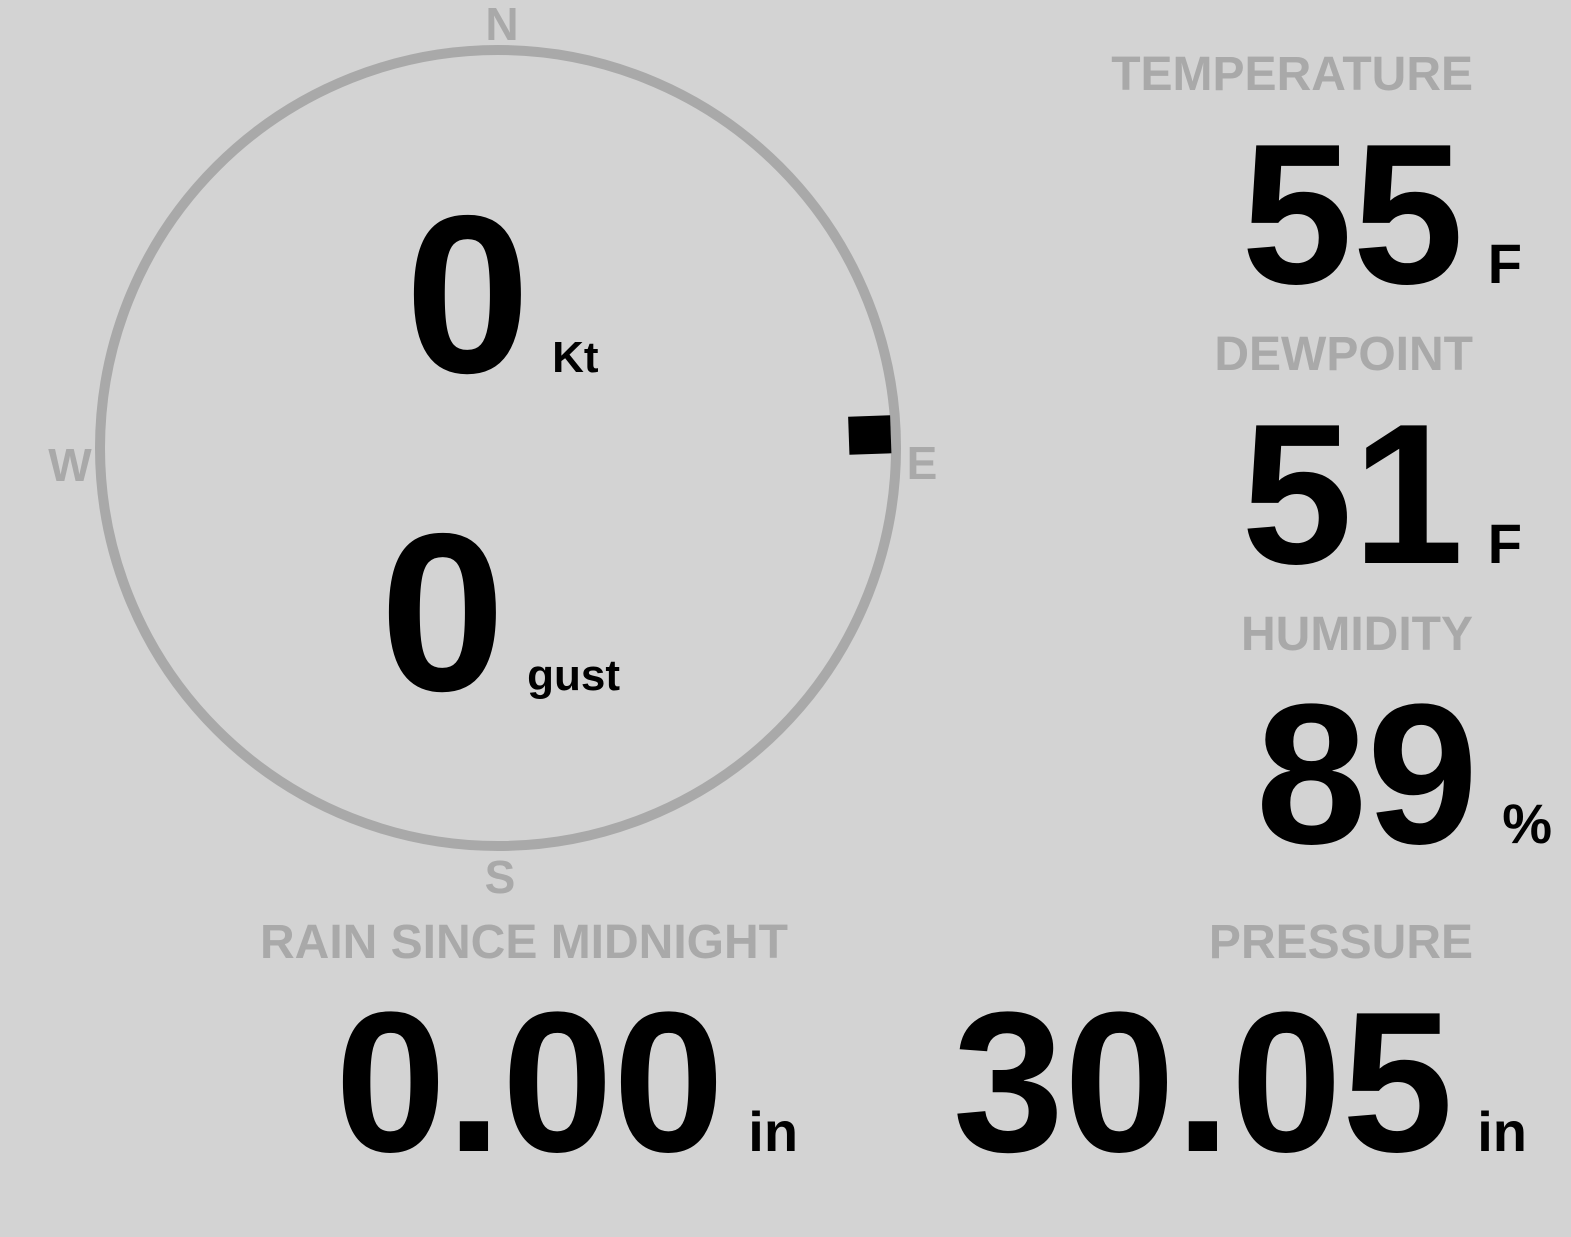 Image resolution: width=1571 pixels, height=1237 pixels. What do you see at coordinates (468, 294) in the screenshot?
I see `wind-speed-value: 0` at bounding box center [468, 294].